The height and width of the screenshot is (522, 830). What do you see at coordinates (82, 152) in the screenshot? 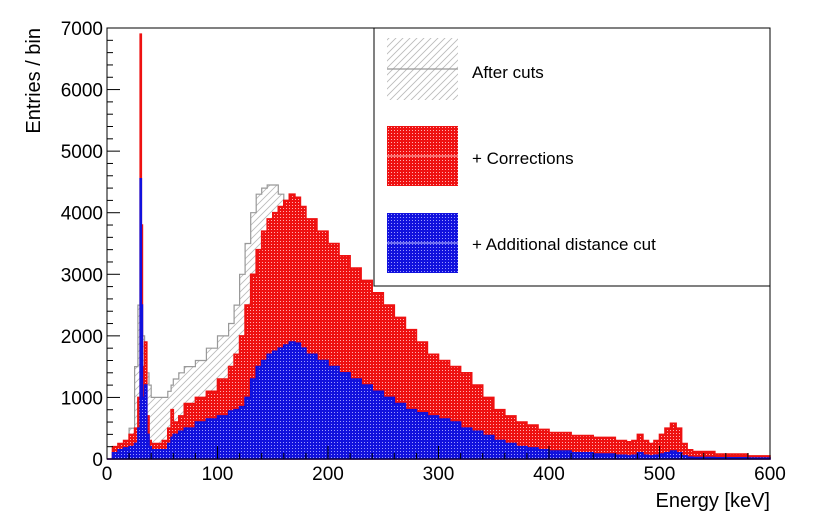
I see `y-tick-label: 5000` at bounding box center [82, 152].